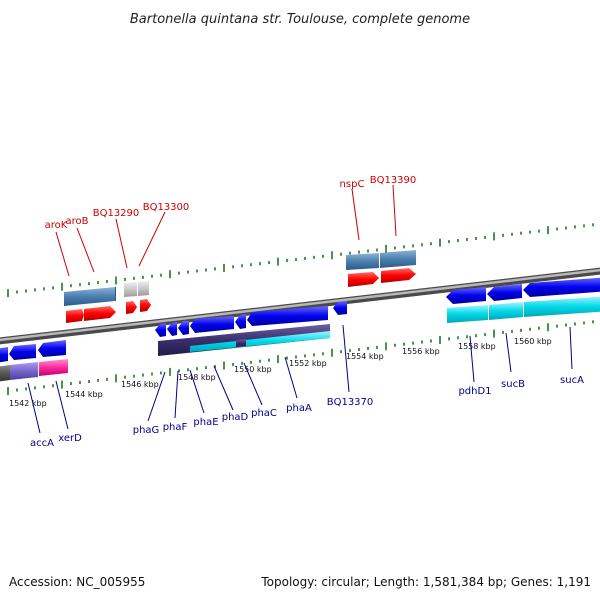  What do you see at coordinates (362, 261) in the screenshot?
I see `nspC-cds-block` at bounding box center [362, 261].